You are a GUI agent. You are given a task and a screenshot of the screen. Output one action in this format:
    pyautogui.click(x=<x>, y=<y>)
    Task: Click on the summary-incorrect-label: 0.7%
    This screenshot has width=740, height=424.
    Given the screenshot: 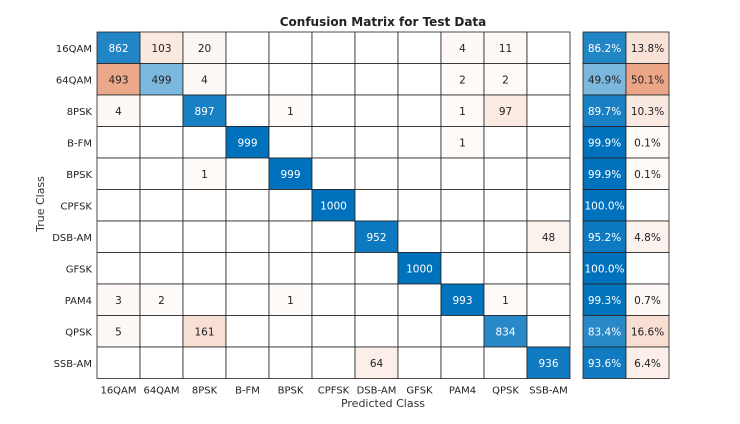 What is the action you would take?
    pyautogui.click(x=647, y=301)
    